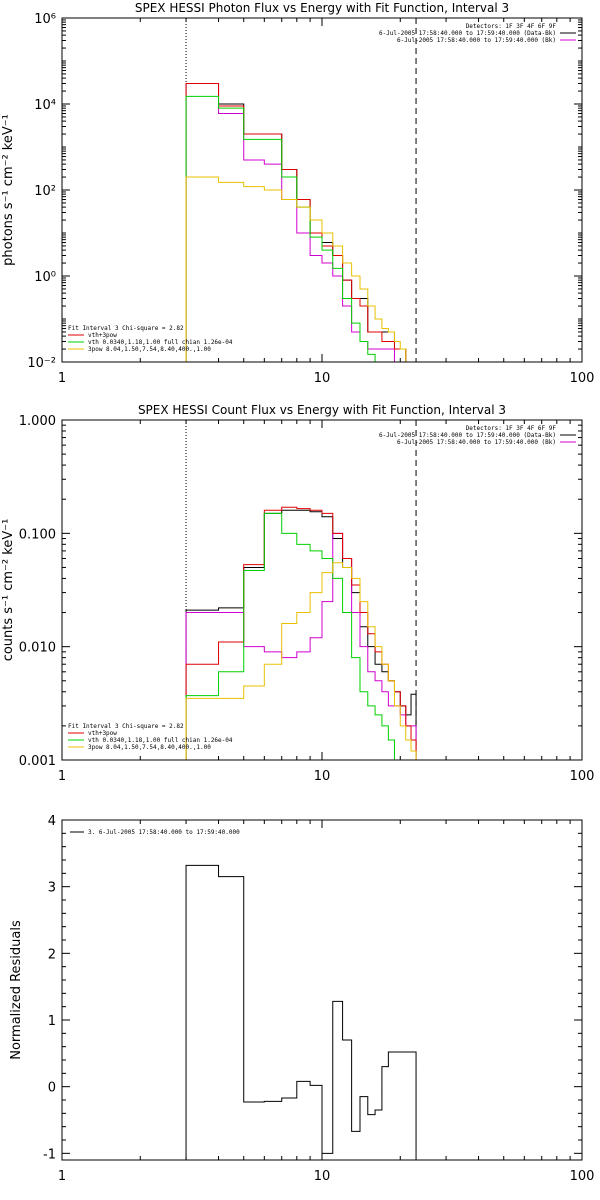 The image size is (600, 1200). Describe the element at coordinates (52, 954) in the screenshot. I see `y-tick-label: 2` at that location.